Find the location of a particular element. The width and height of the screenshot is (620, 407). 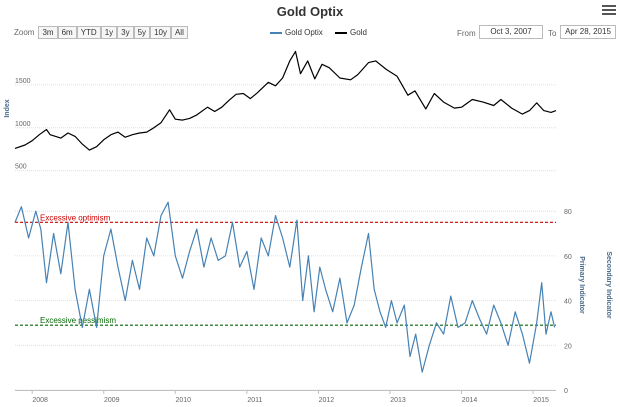

primary-indicator-axis-title: Primary Indicator is located at coordinates (581, 285).